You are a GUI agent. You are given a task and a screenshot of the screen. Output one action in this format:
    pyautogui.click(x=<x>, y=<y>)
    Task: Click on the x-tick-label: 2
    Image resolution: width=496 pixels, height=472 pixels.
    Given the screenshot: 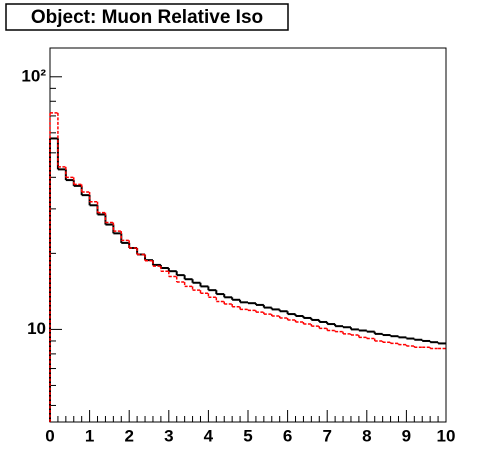 What is the action you would take?
    pyautogui.click(x=128, y=435)
    